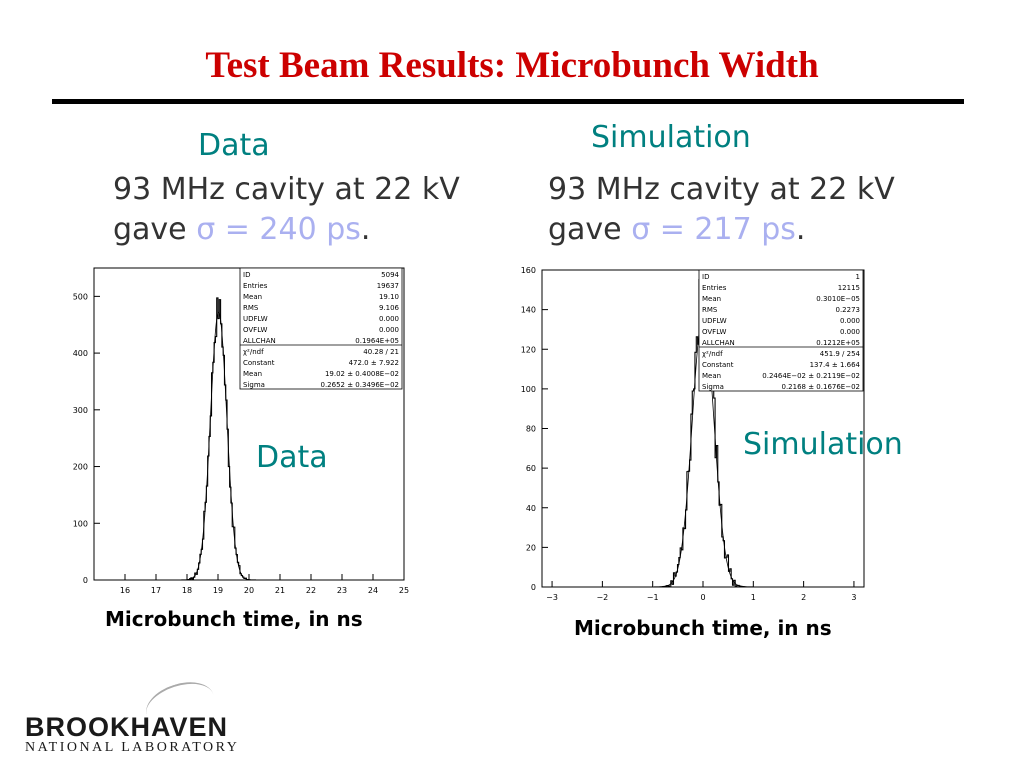  What do you see at coordinates (80, 296) in the screenshot?
I see `y-tick-label: 500` at bounding box center [80, 296].